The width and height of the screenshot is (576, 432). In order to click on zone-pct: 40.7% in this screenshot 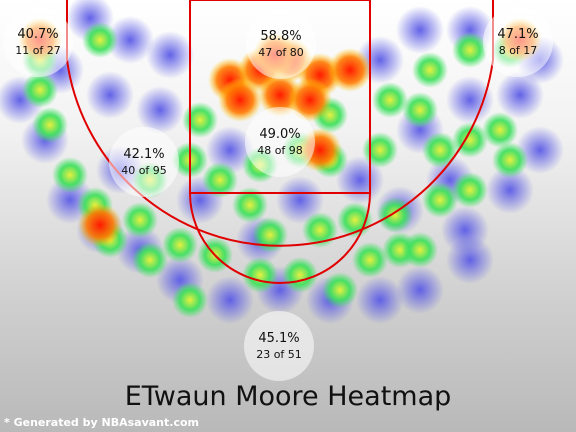, I will do `click(38, 34)`.